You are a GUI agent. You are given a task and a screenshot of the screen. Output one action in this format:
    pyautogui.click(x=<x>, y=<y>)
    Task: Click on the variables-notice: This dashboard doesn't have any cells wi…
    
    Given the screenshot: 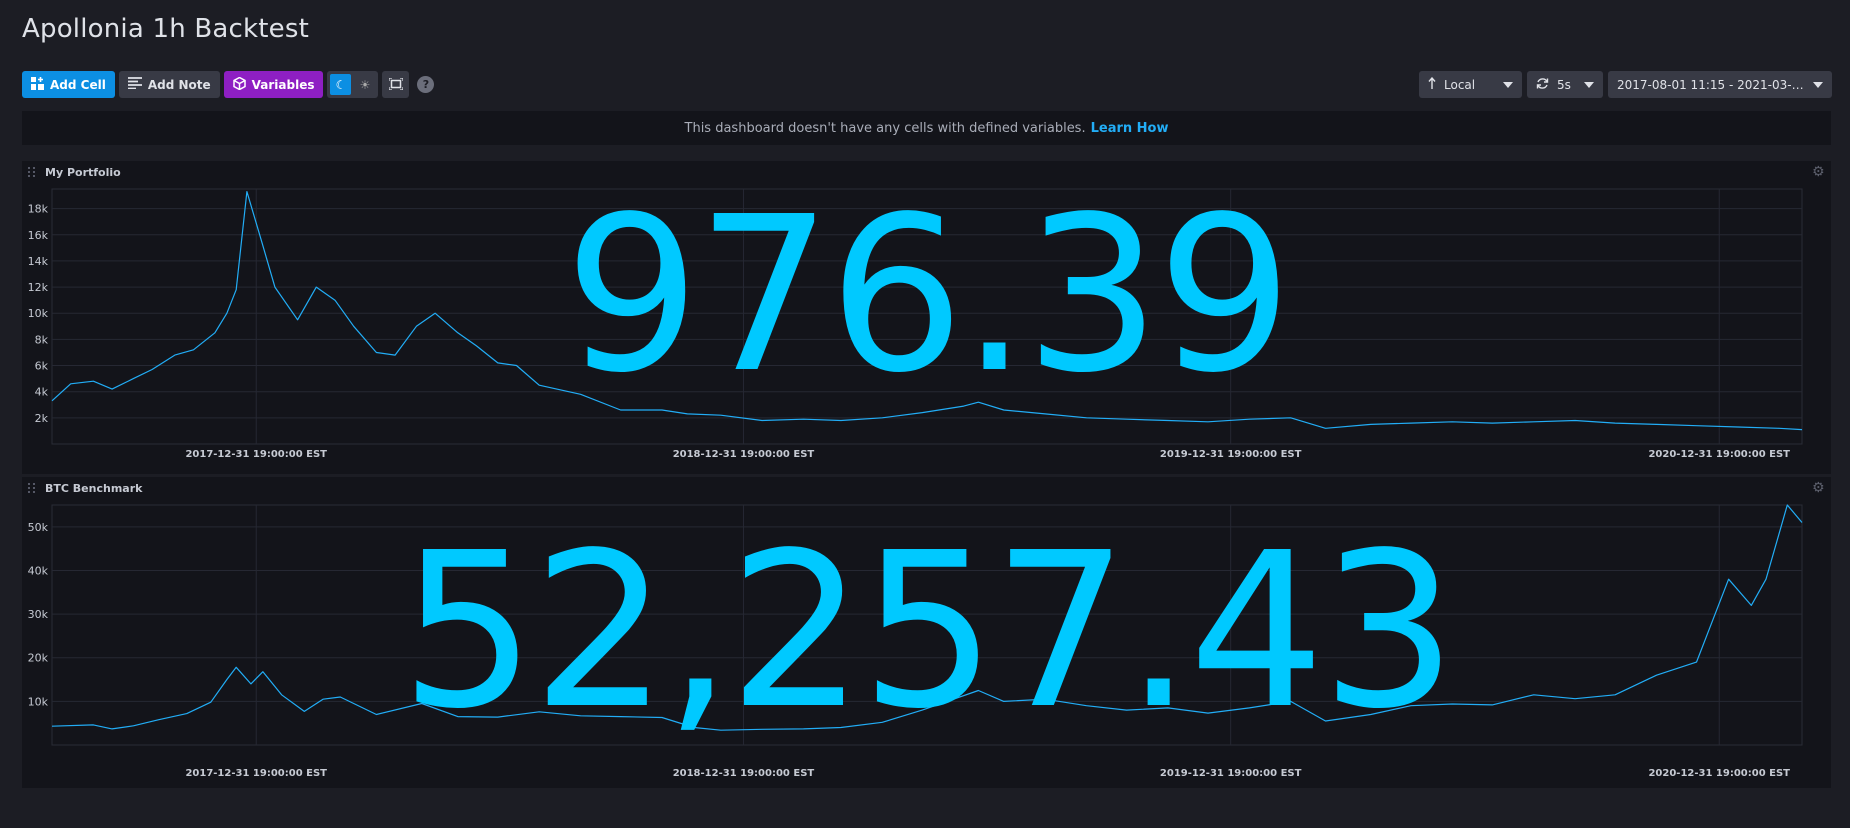 What is the action you would take?
    pyautogui.click(x=926, y=128)
    